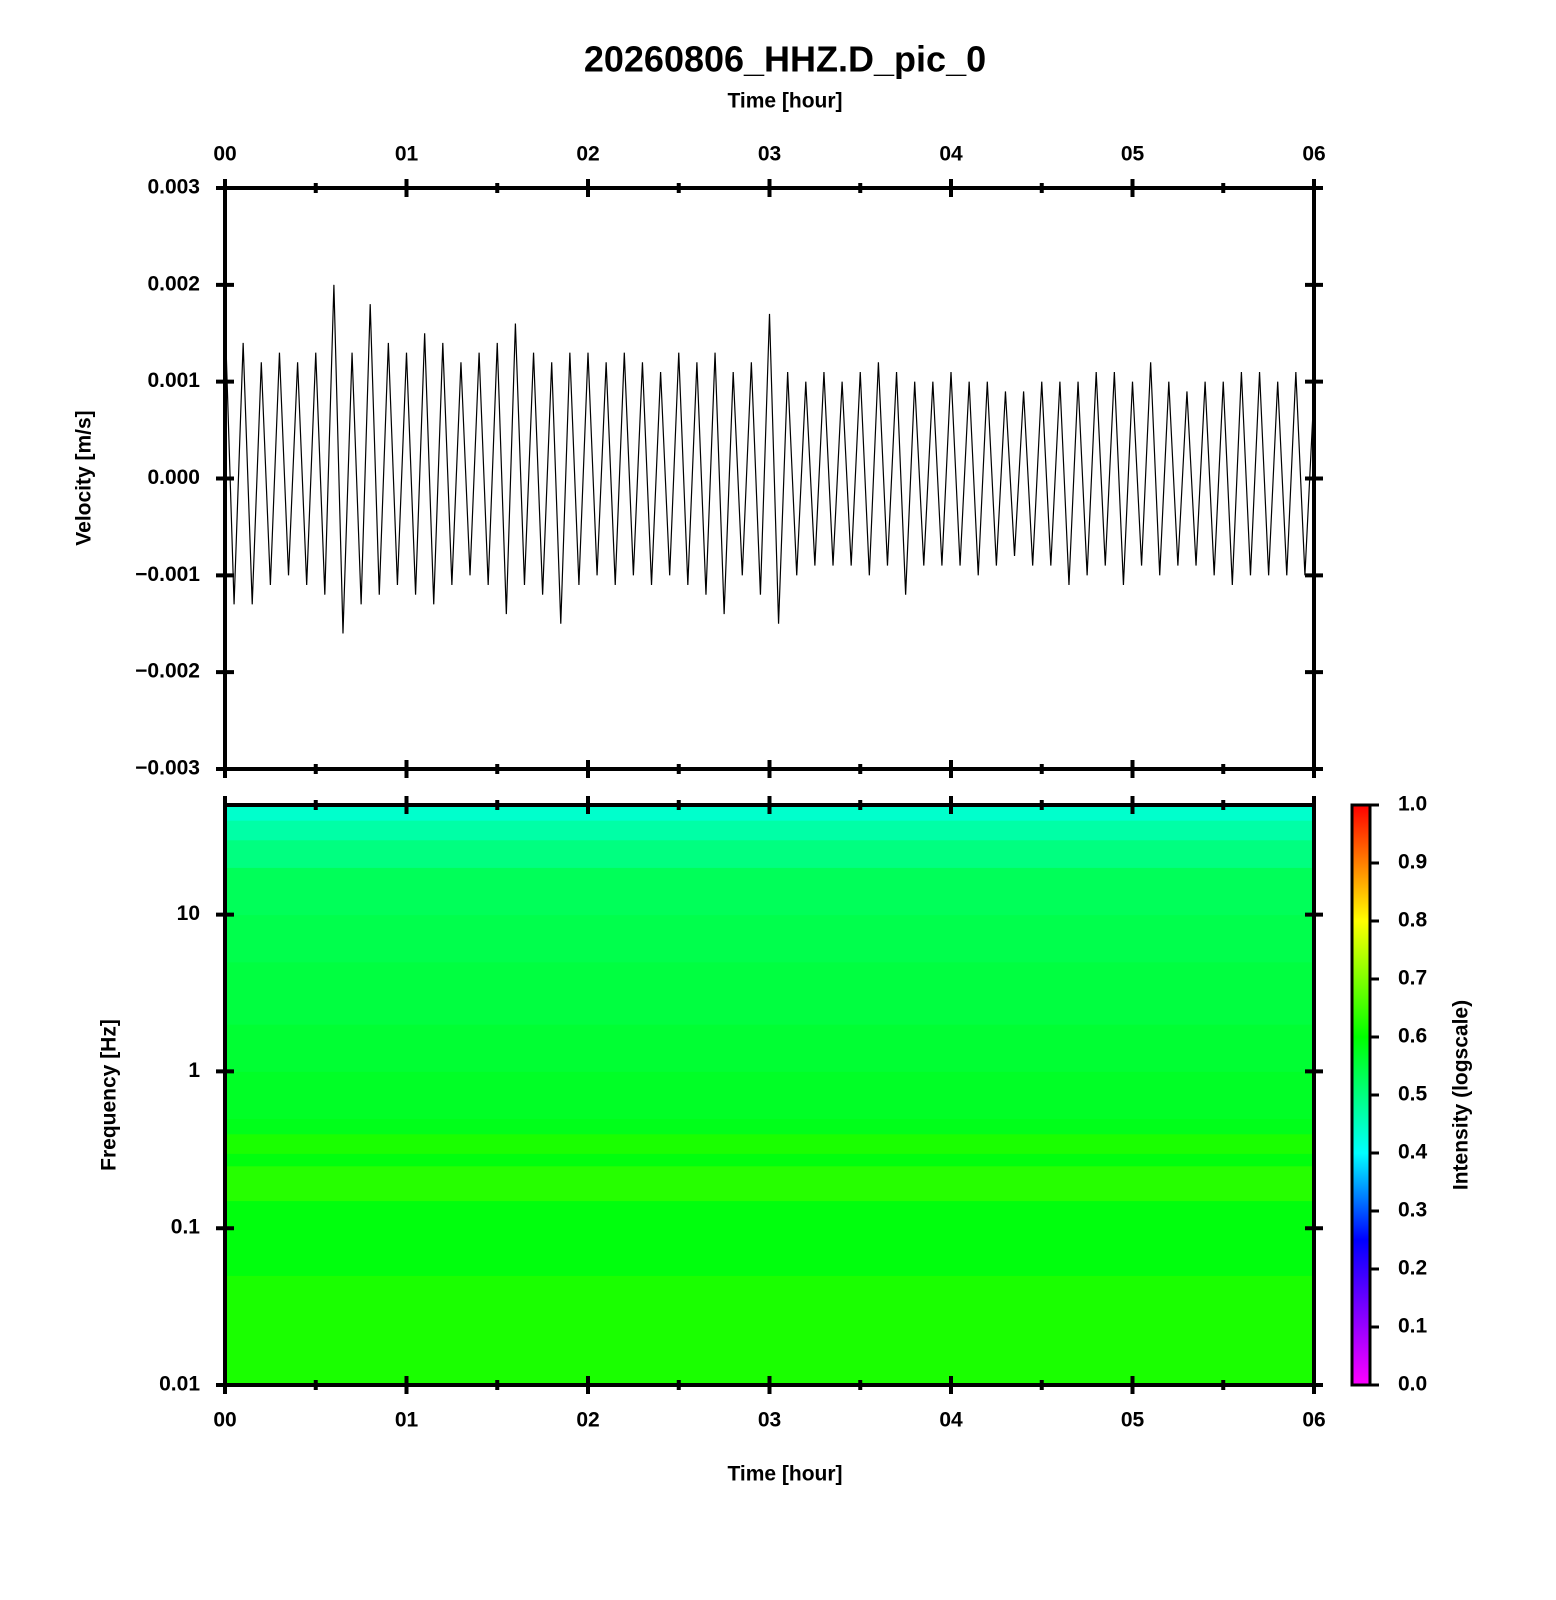 The image size is (1556, 1600). Describe the element at coordinates (179, 1384) in the screenshot. I see `y-tick-label: 0.01` at that location.